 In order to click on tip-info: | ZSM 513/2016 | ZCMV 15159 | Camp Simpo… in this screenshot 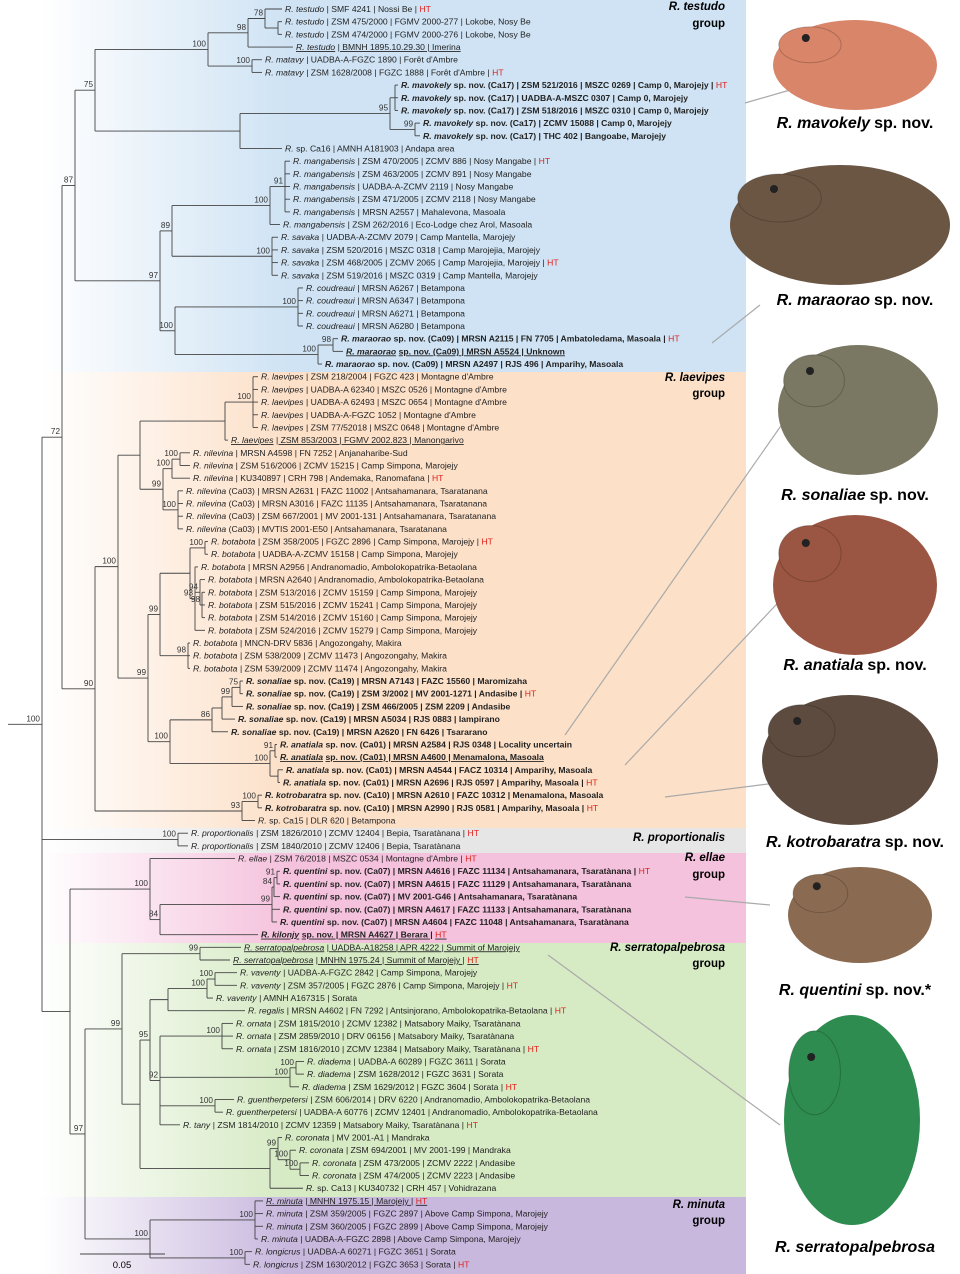, I will do `click(366, 592)`.